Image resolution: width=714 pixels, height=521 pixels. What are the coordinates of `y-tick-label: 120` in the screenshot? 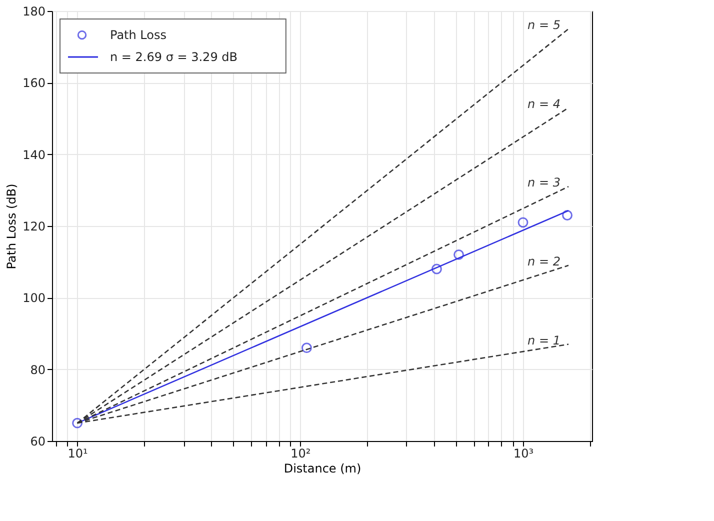 It's located at (34, 227).